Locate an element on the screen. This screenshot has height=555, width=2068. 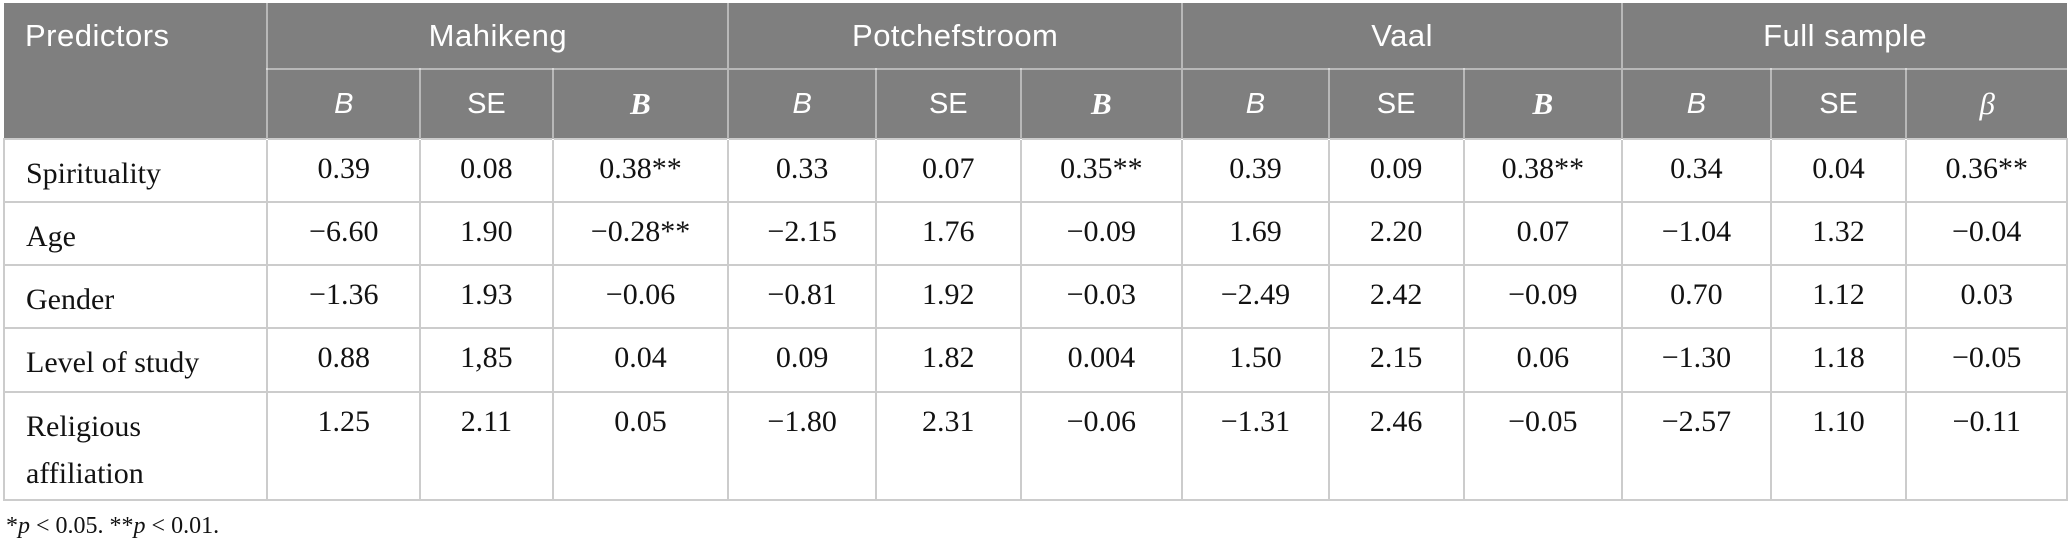
cell: −1.80 is located at coordinates (802, 446).